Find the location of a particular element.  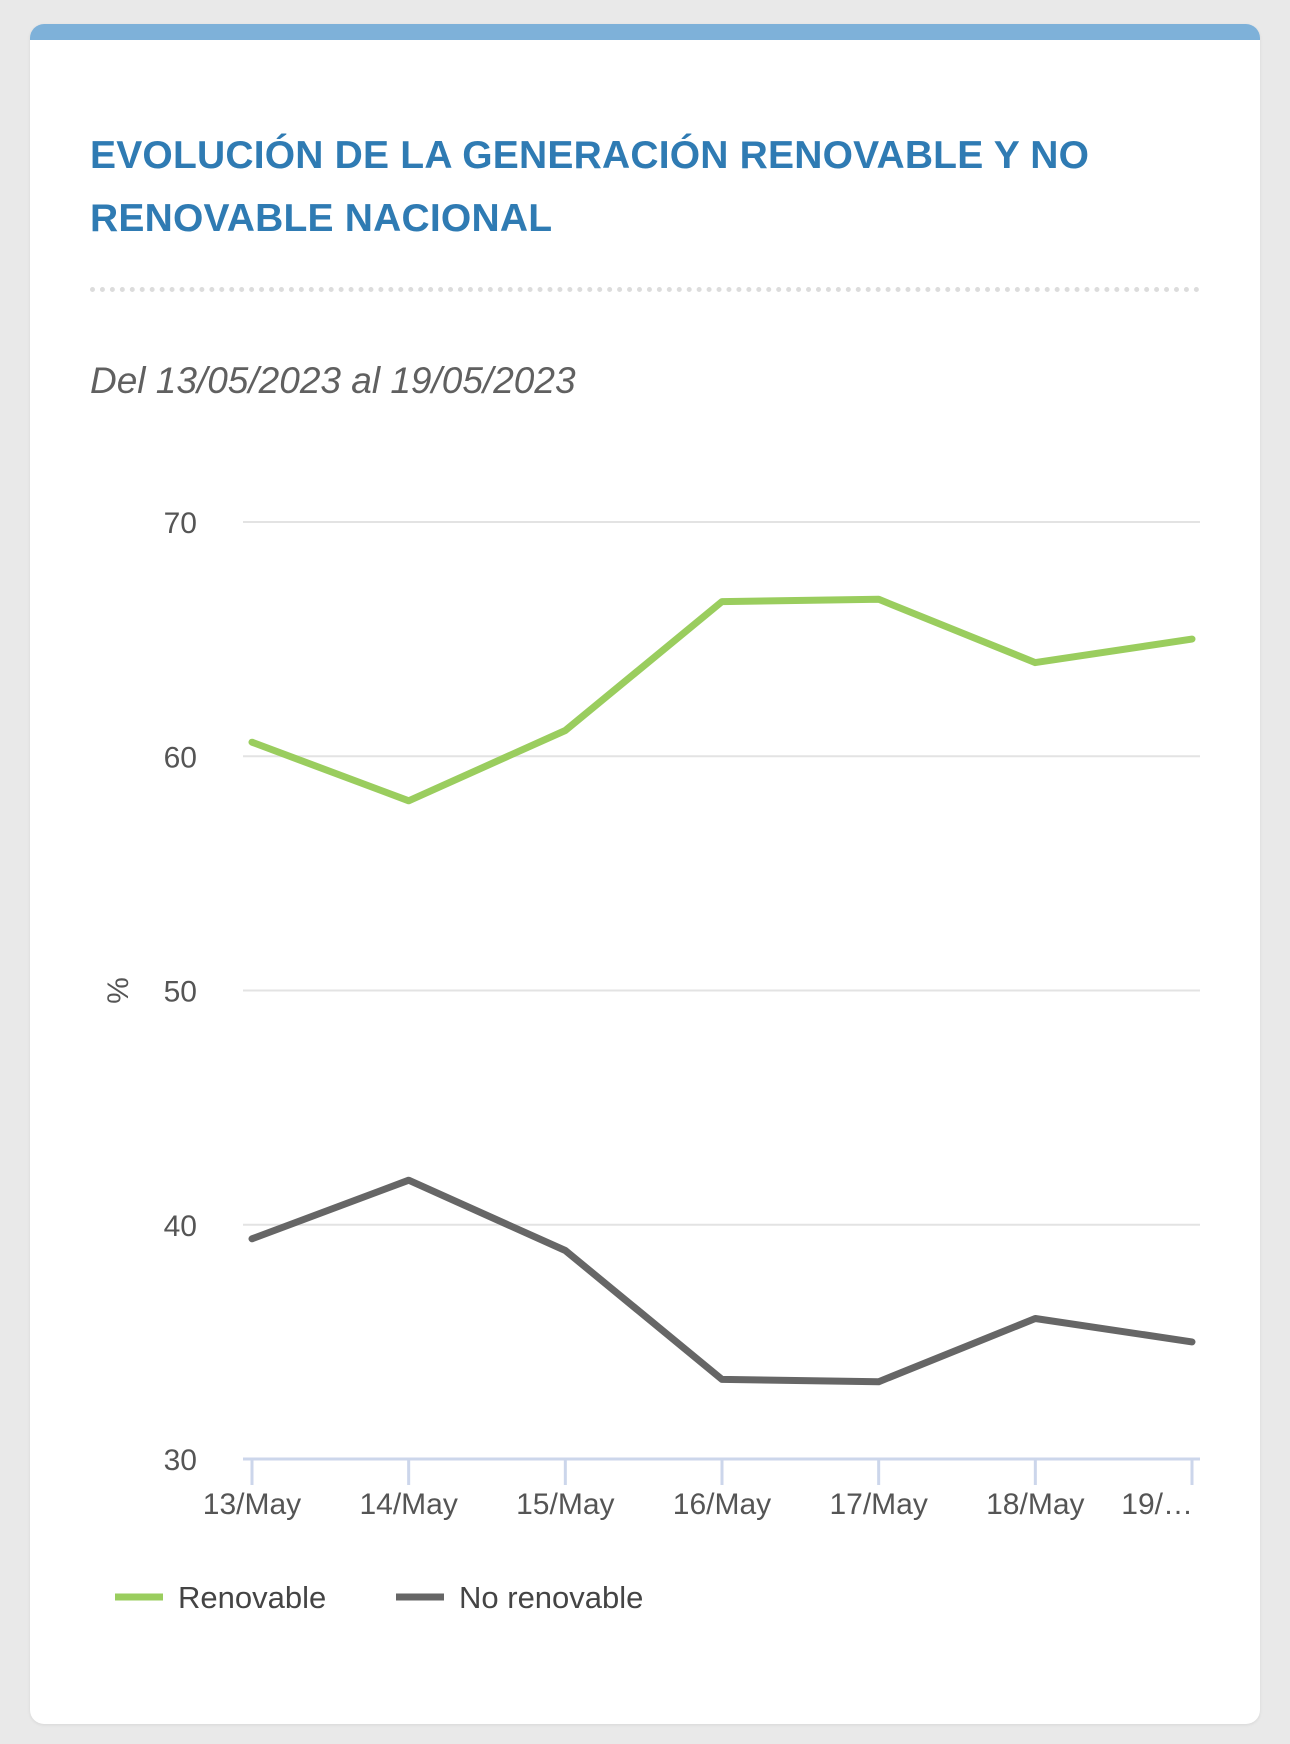

y-axis-tick-labels: 70 60 50 40 30 is located at coordinates (180, 992).